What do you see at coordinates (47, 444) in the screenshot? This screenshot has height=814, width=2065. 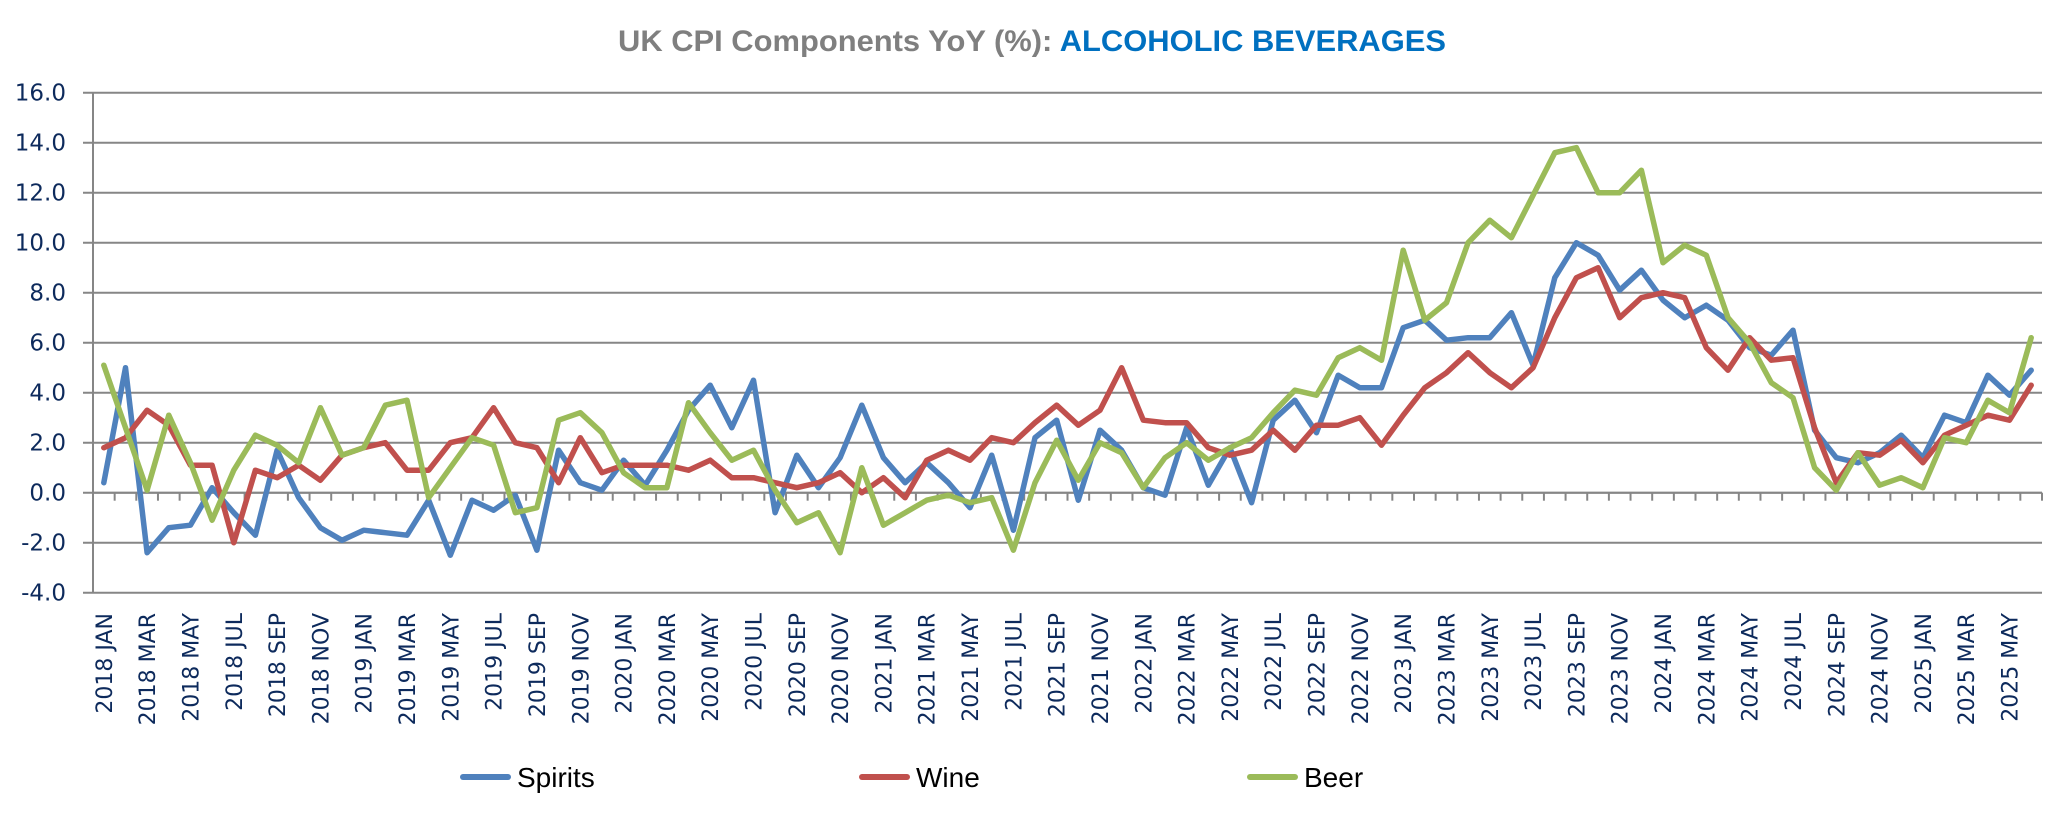 I see `y-tick-label: 2.0` at bounding box center [47, 444].